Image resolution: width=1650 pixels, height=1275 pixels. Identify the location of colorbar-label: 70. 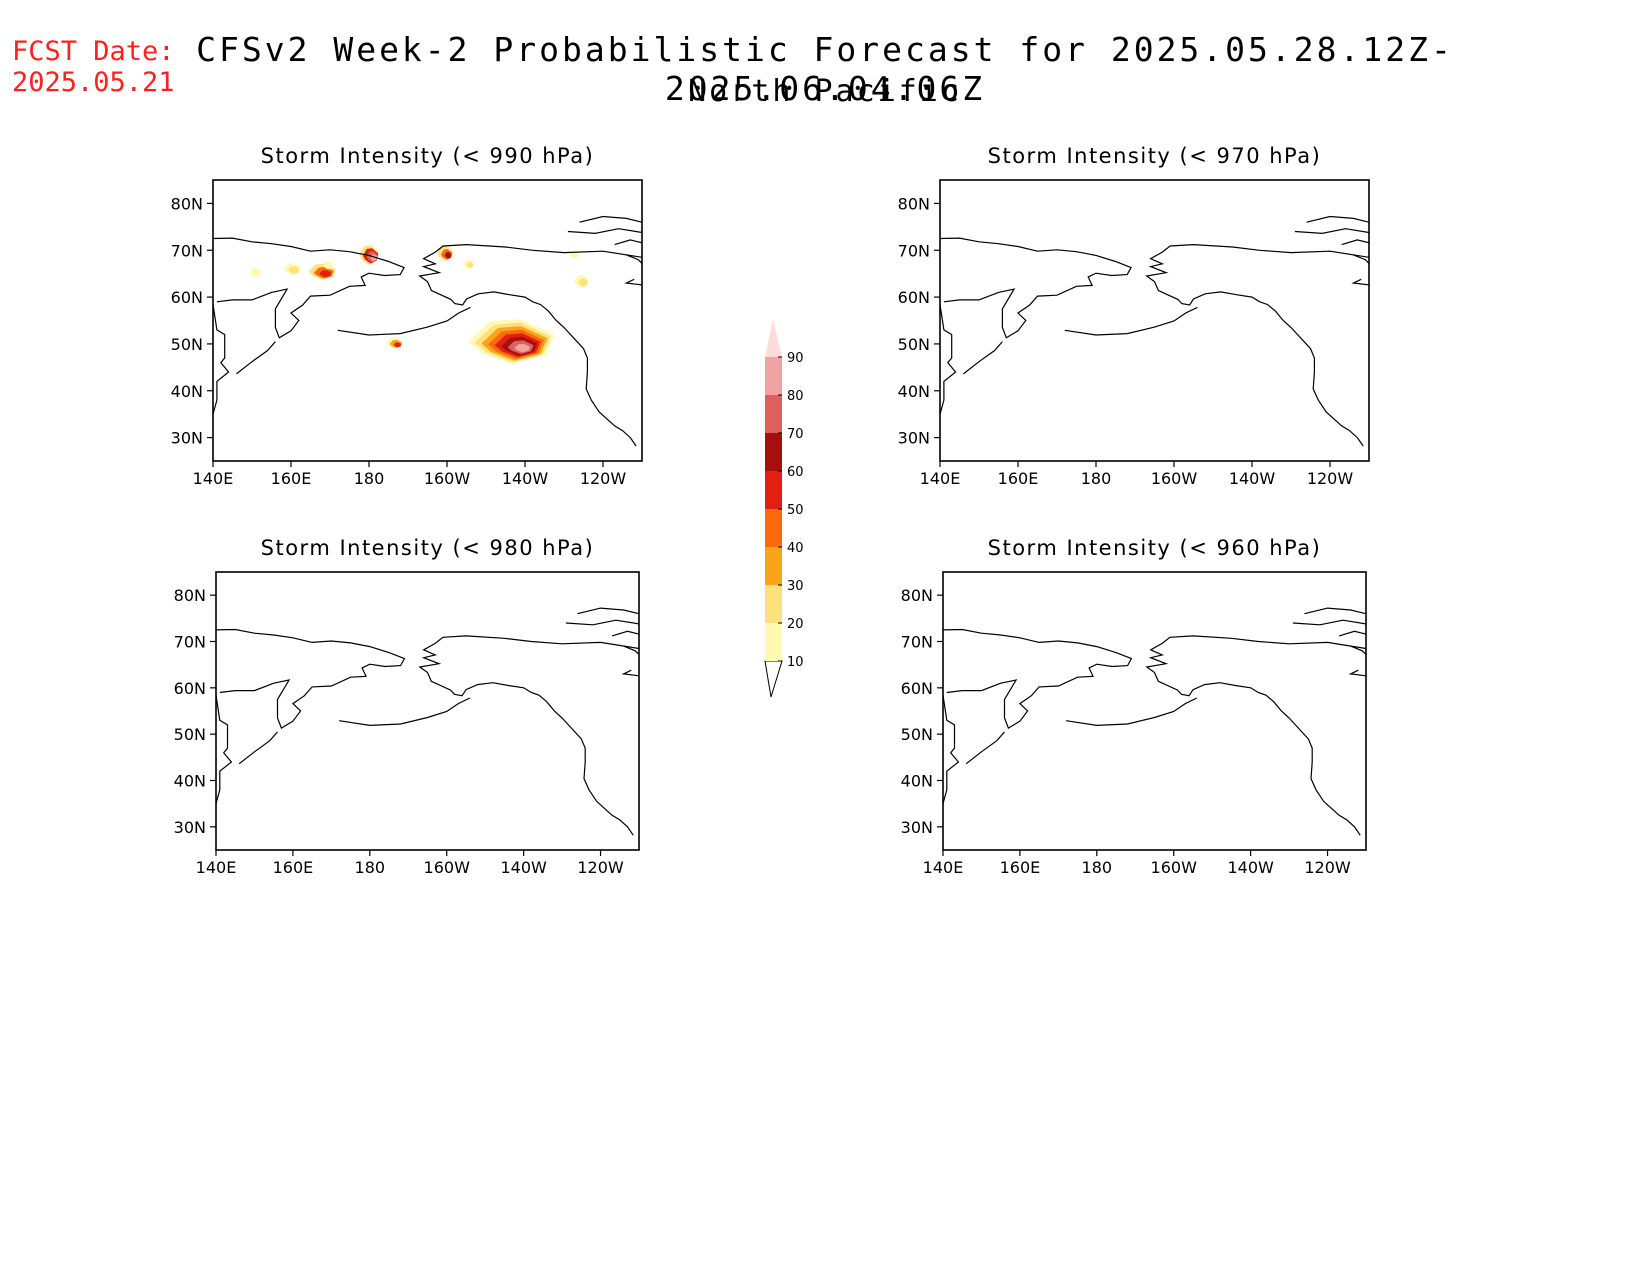
(795, 434).